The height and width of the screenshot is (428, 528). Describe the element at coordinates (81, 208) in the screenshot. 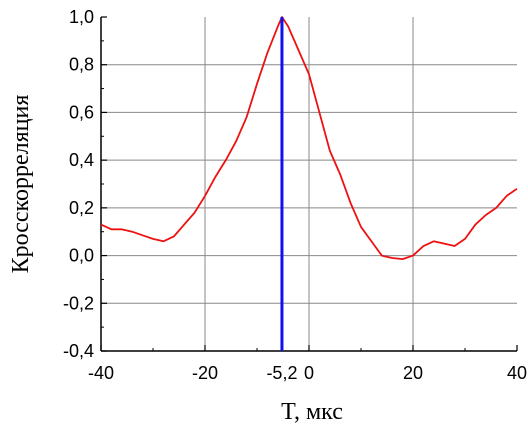

I see `y-tick-label: 0,2` at that location.